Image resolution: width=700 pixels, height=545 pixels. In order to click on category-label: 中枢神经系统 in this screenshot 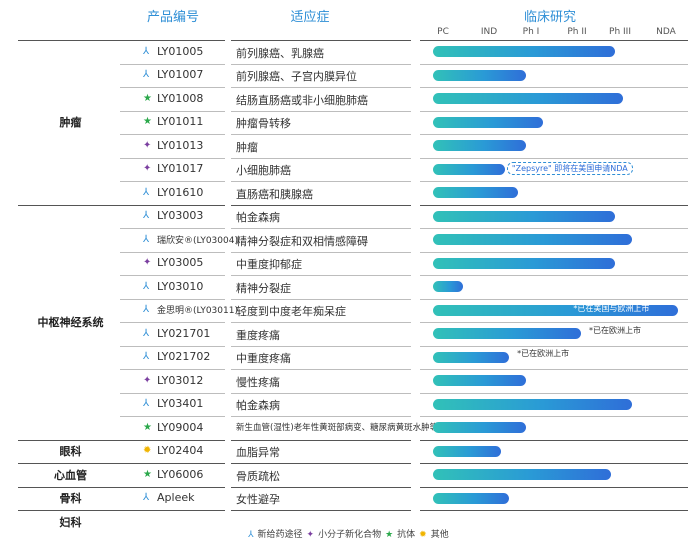, I will do `click(70, 322)`.